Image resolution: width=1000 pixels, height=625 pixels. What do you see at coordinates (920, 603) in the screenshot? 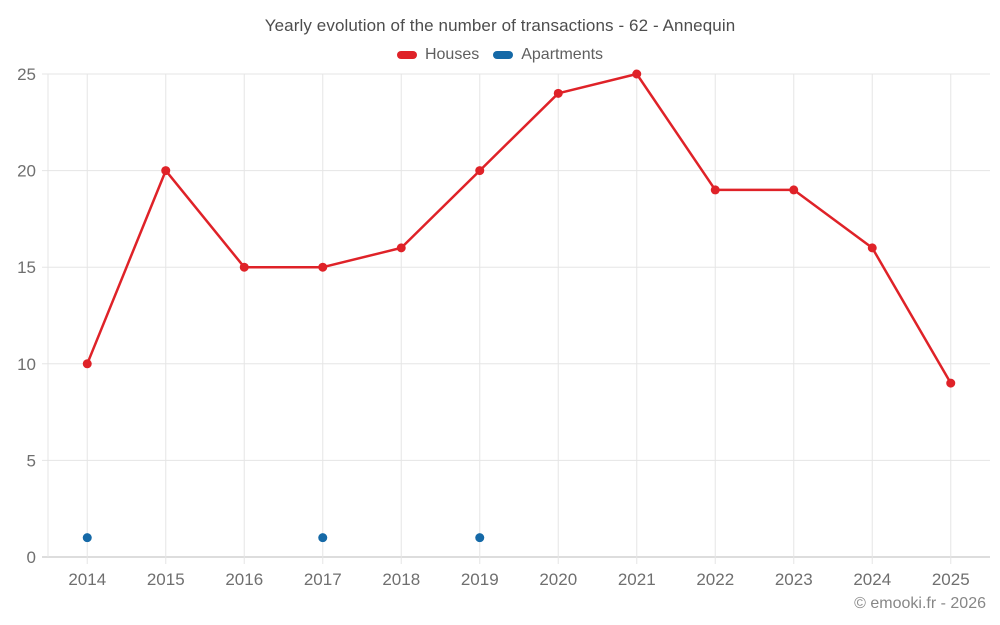
I see `copyright: © emooki.fr - 2026` at bounding box center [920, 603].